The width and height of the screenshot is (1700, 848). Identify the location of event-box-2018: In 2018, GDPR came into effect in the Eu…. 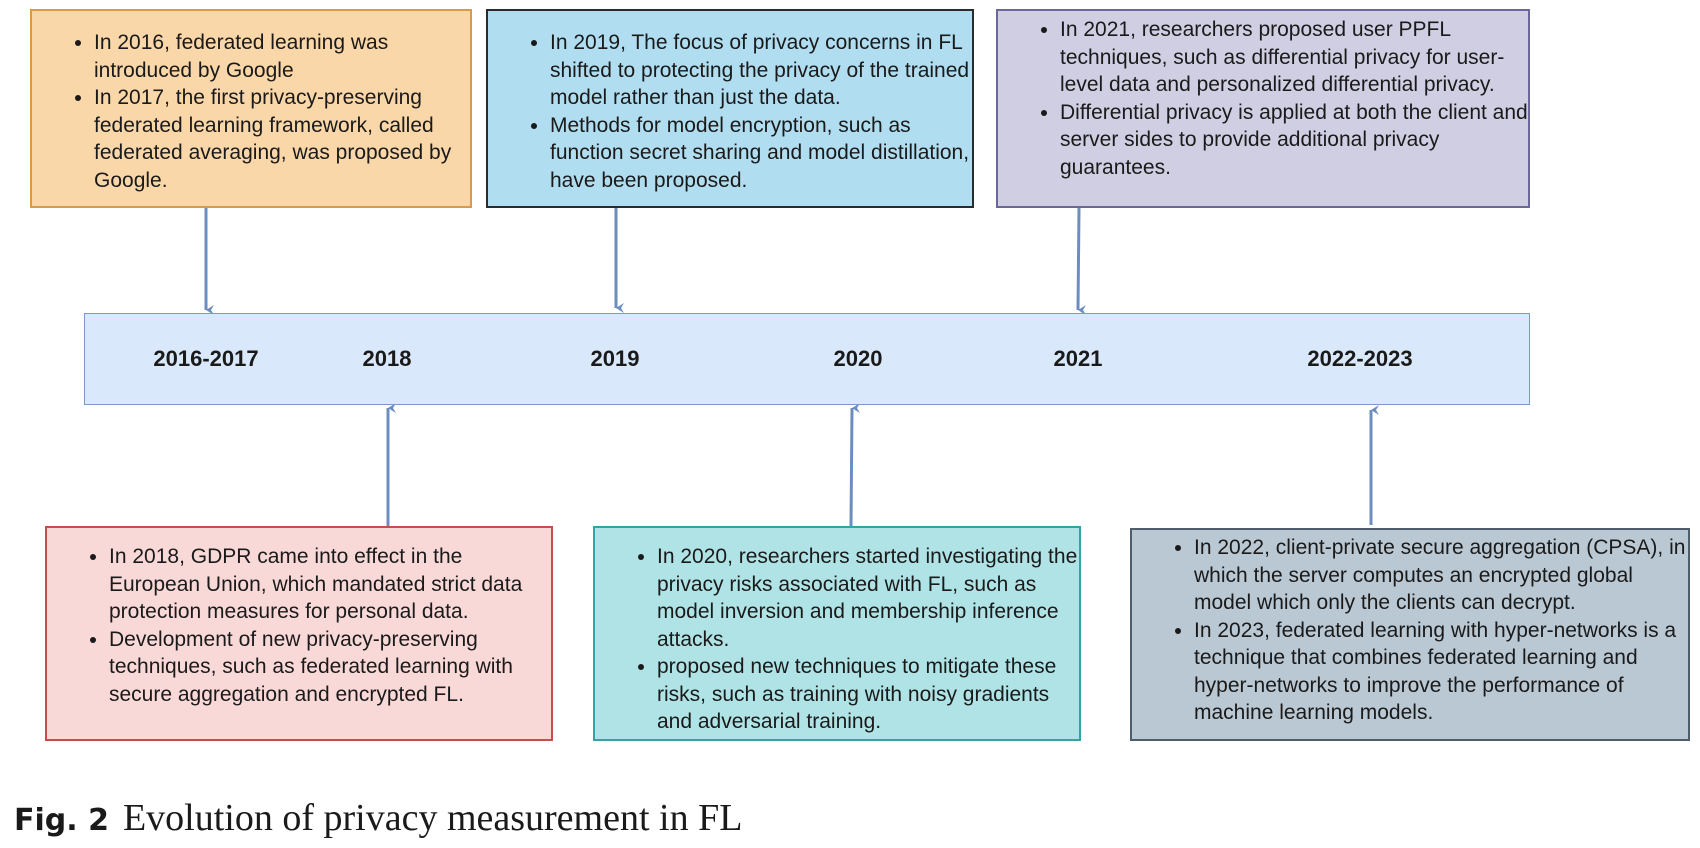
(299, 633).